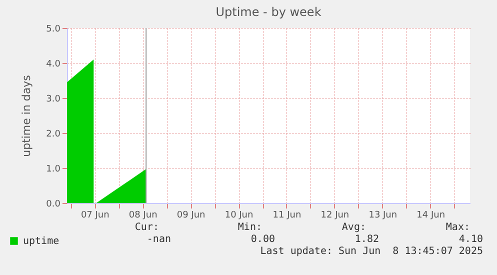  Describe the element at coordinates (41, 241) in the screenshot. I see `legend-label: uptime` at that location.